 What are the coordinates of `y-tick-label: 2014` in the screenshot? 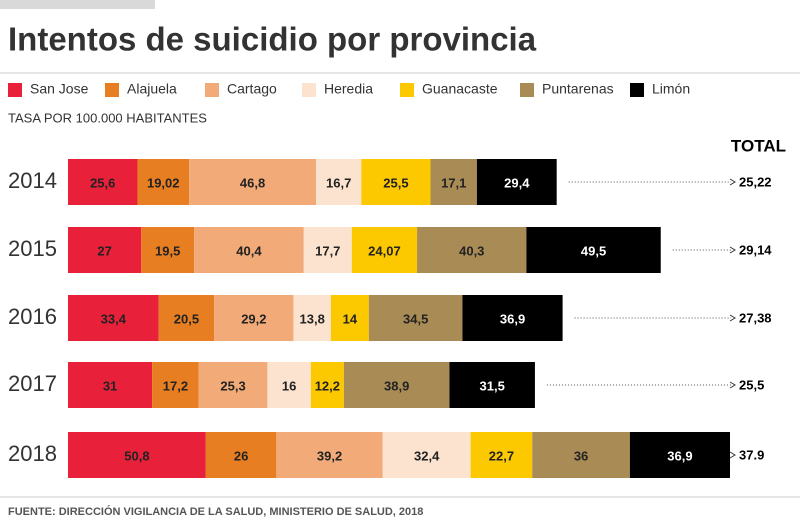 It's located at (32, 180).